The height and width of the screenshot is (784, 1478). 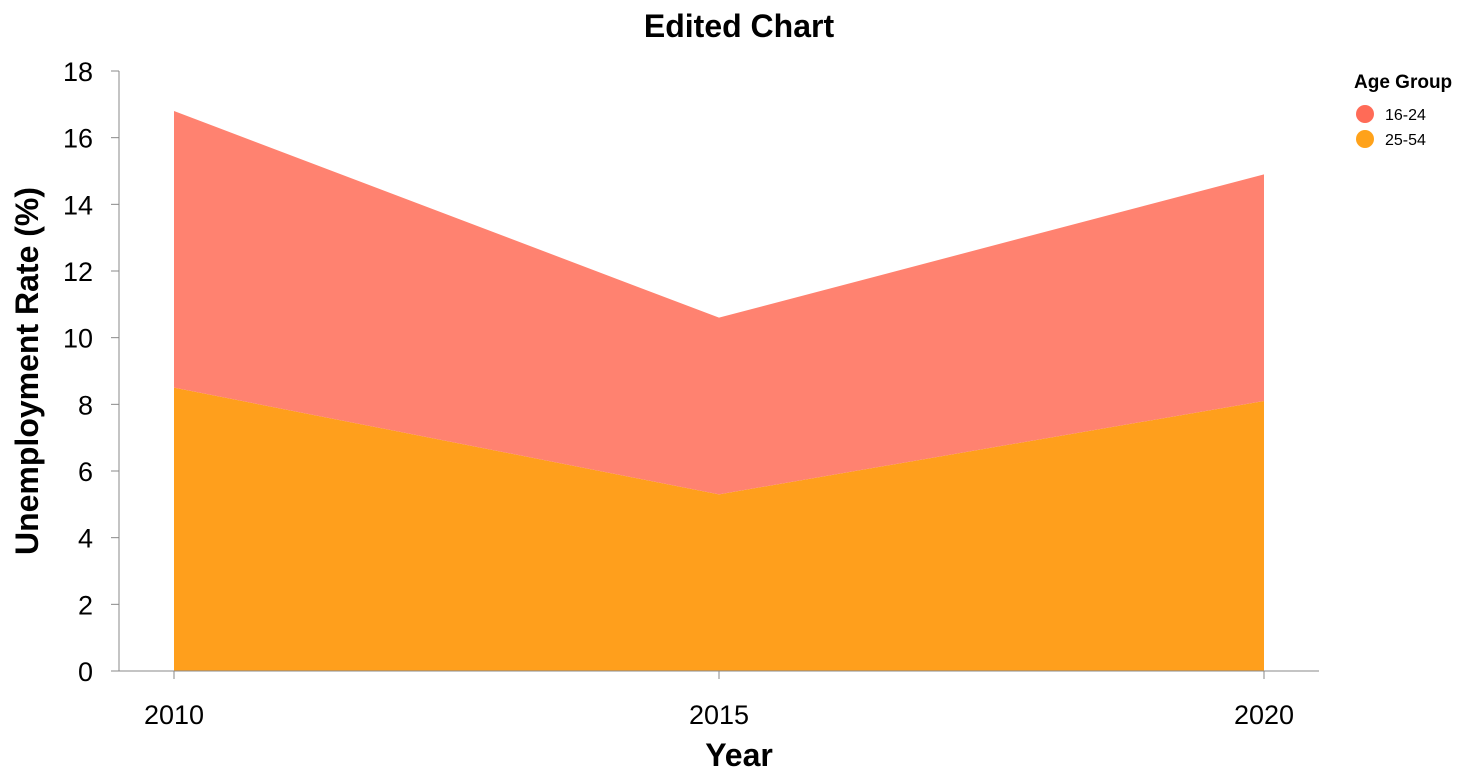 What do you see at coordinates (78, 139) in the screenshot?
I see `y-tick-label: 16` at bounding box center [78, 139].